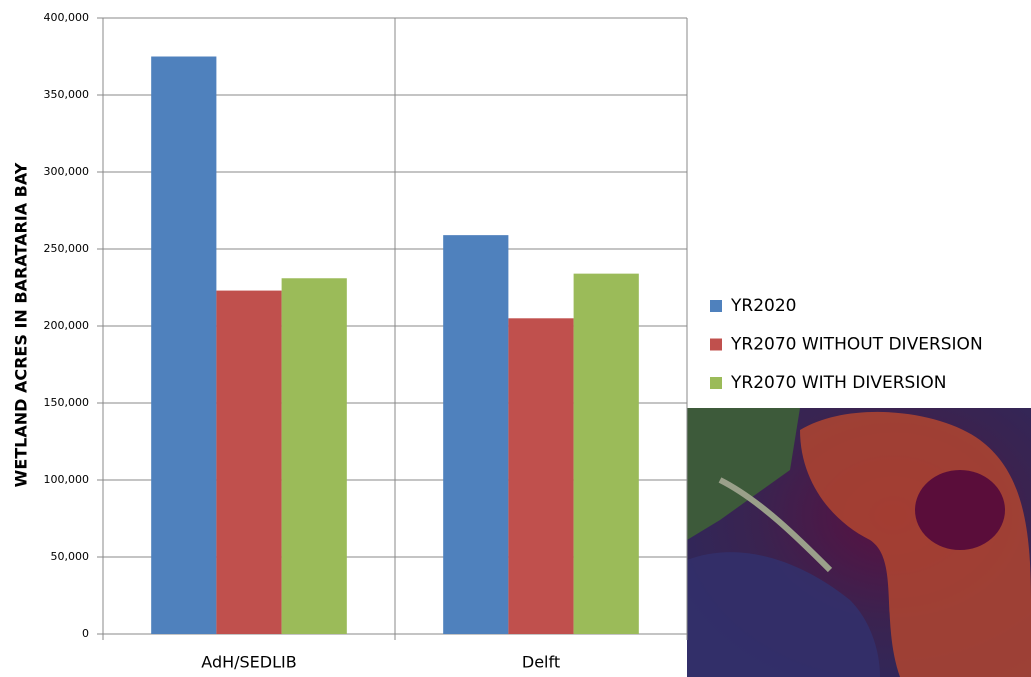 This screenshot has width=1031, height=677. Describe the element at coordinates (67, 17) in the screenshot. I see `y-tick-label: 400,000` at that location.